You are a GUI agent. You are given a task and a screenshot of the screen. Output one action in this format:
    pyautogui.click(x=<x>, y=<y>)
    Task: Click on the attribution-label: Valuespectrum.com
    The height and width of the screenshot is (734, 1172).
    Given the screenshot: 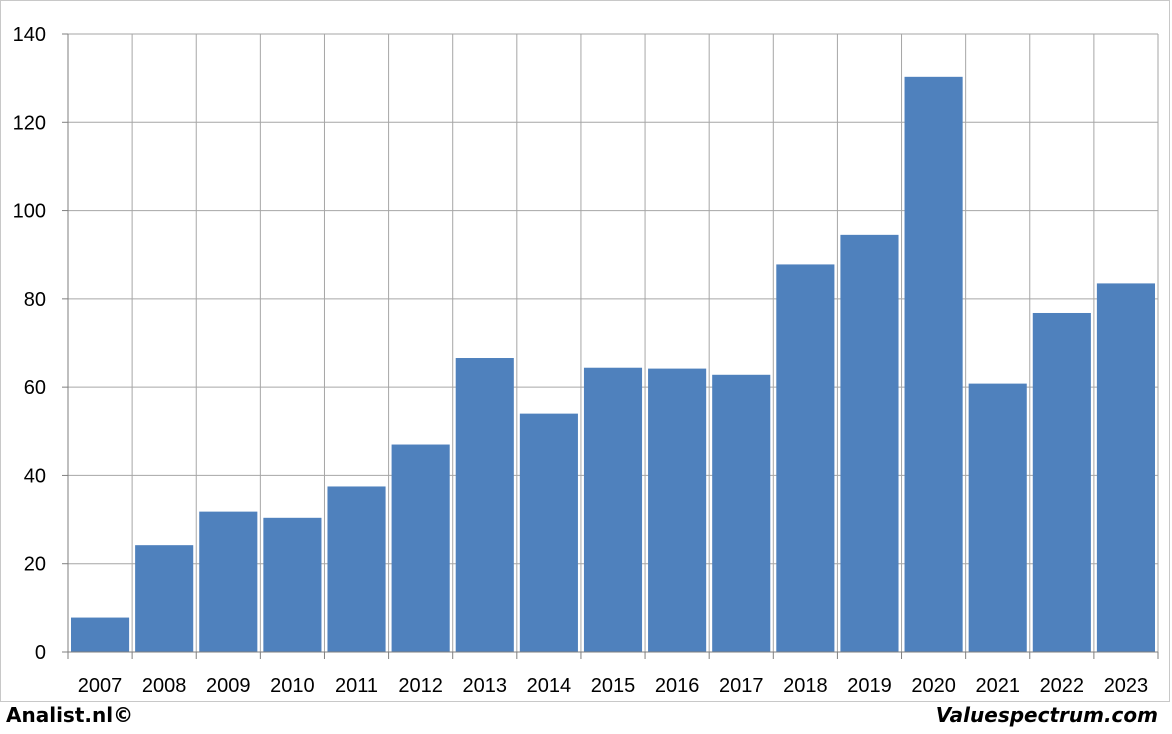 What is the action you would take?
    pyautogui.click(x=1046, y=715)
    